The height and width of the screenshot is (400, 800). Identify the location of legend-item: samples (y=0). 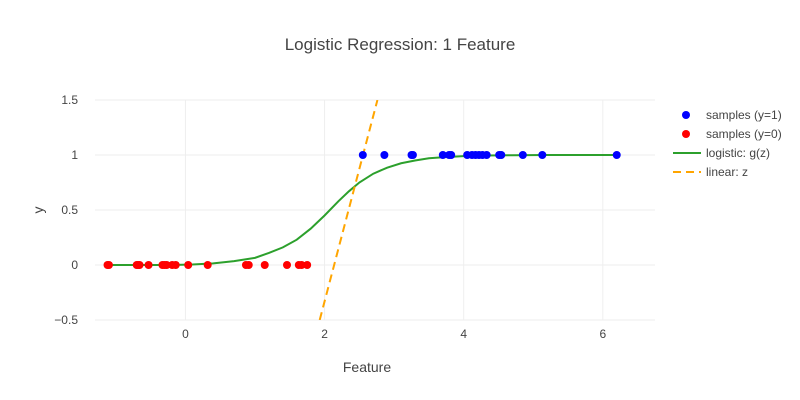
(732, 134).